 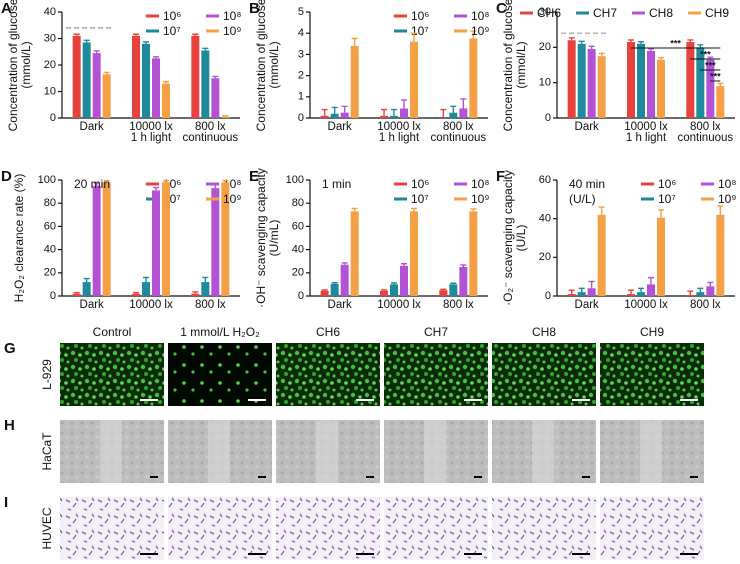 What do you see at coordinates (646, 305) in the screenshot?
I see `x-tick-label: 10000 lx` at bounding box center [646, 305].